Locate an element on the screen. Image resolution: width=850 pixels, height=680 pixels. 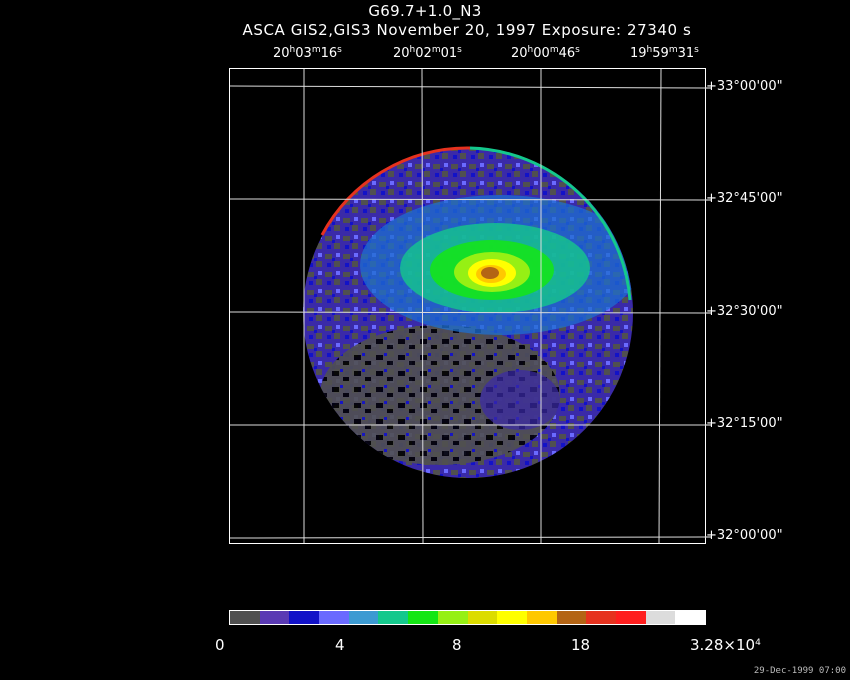
dec-label: +32°00'00" is located at coordinates (744, 535).